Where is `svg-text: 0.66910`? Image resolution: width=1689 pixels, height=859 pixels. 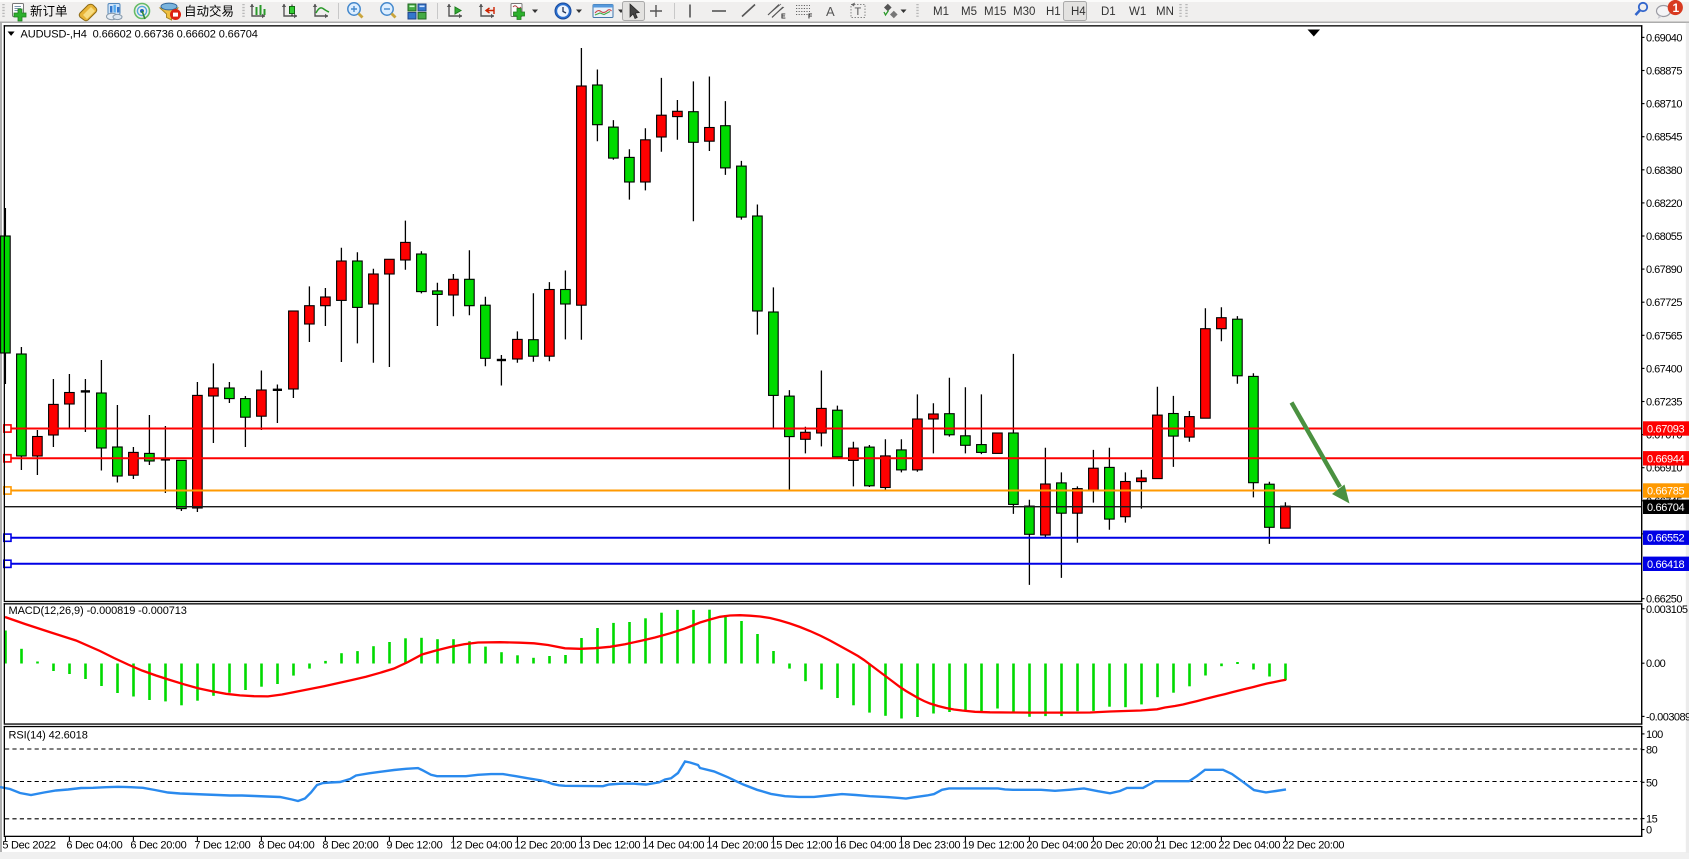
svg-text: 0.66910 is located at coordinates (1664, 469).